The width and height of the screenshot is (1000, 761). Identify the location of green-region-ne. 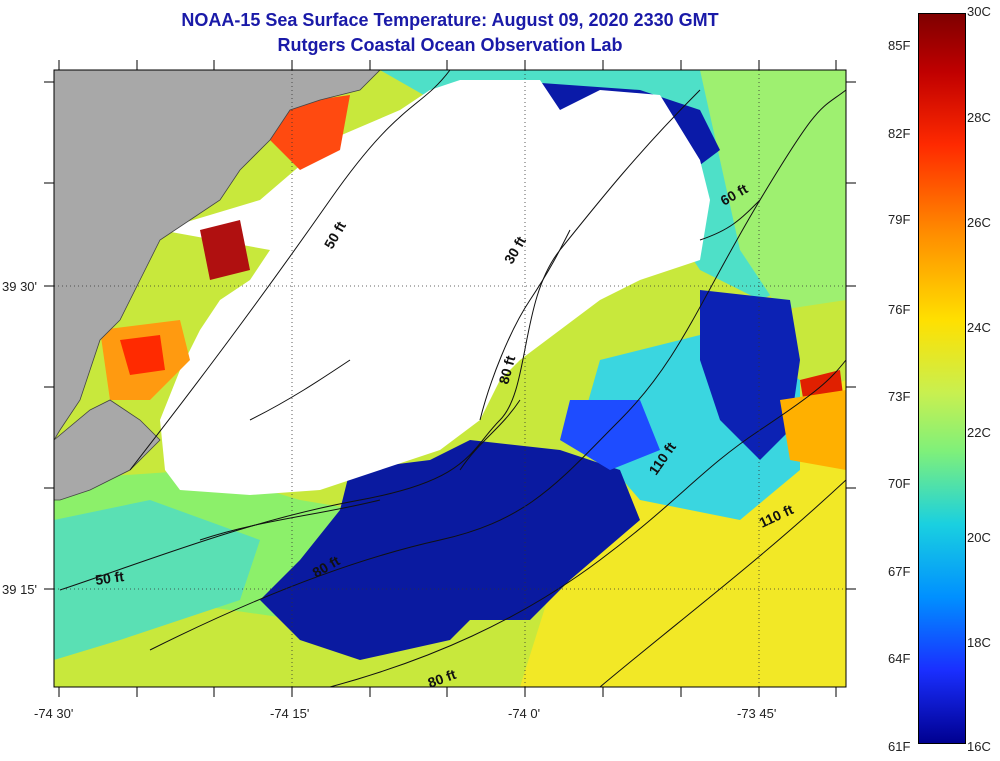
(773, 190).